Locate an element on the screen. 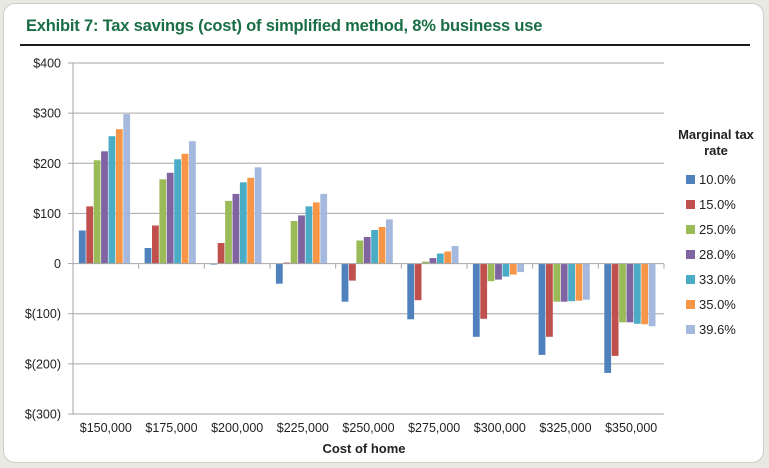  bar-175000-33.0pct is located at coordinates (177, 211).